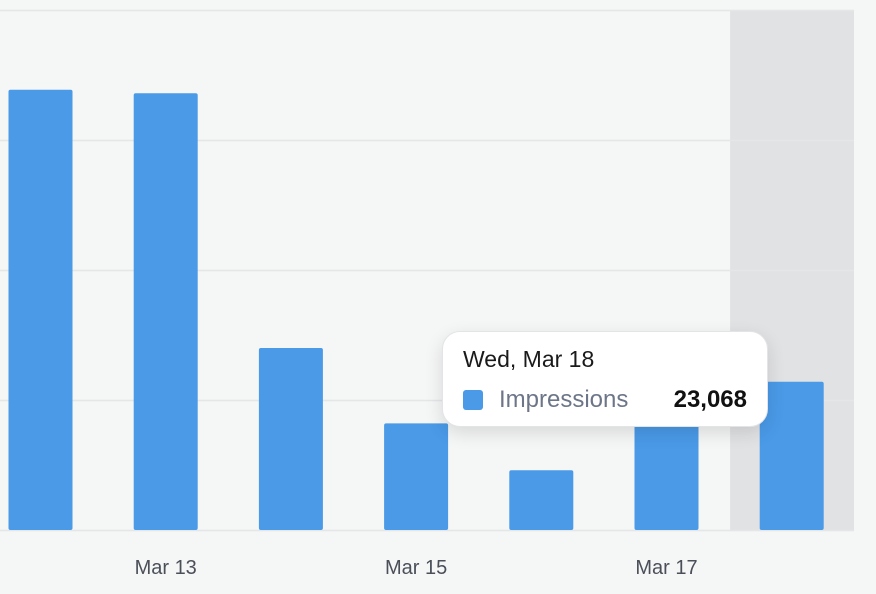 The width and height of the screenshot is (876, 594). I want to click on tooltip-series-row: Impressions 23,068, so click(605, 400).